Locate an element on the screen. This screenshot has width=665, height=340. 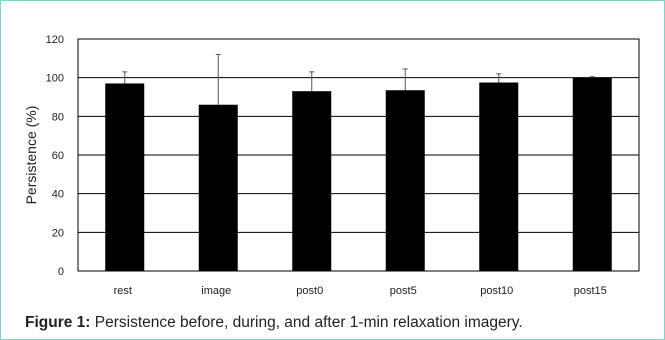
y-tick-label: 20 is located at coordinates (58, 233).